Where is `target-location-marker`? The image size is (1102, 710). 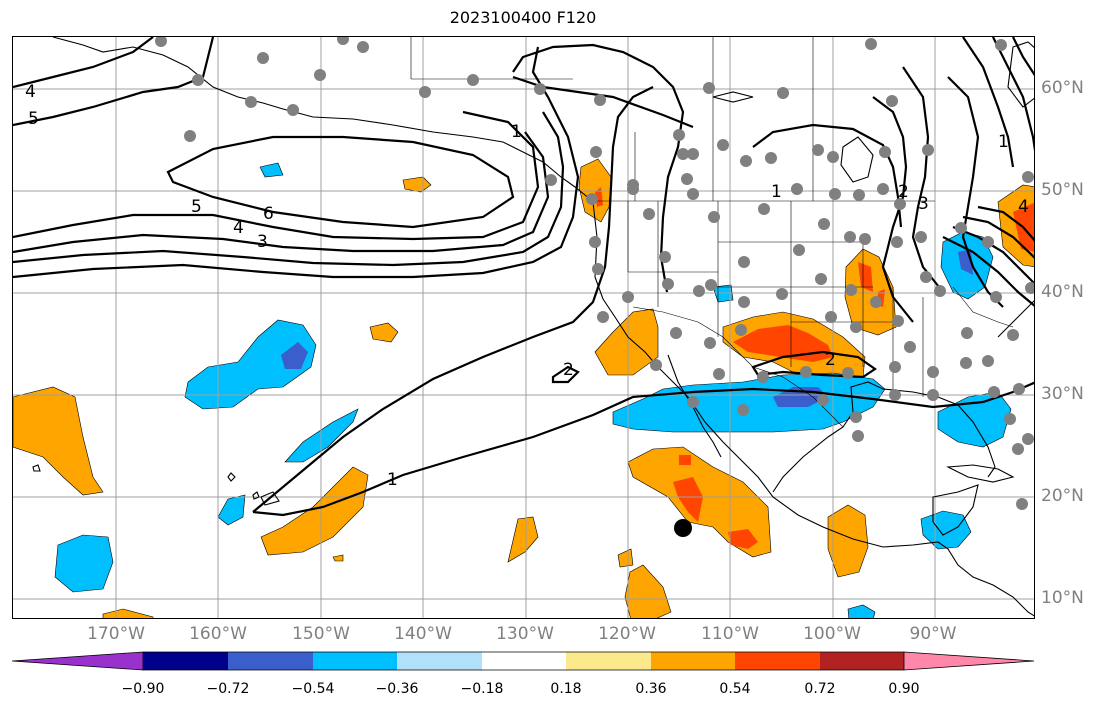
target-location-marker is located at coordinates (683, 528).